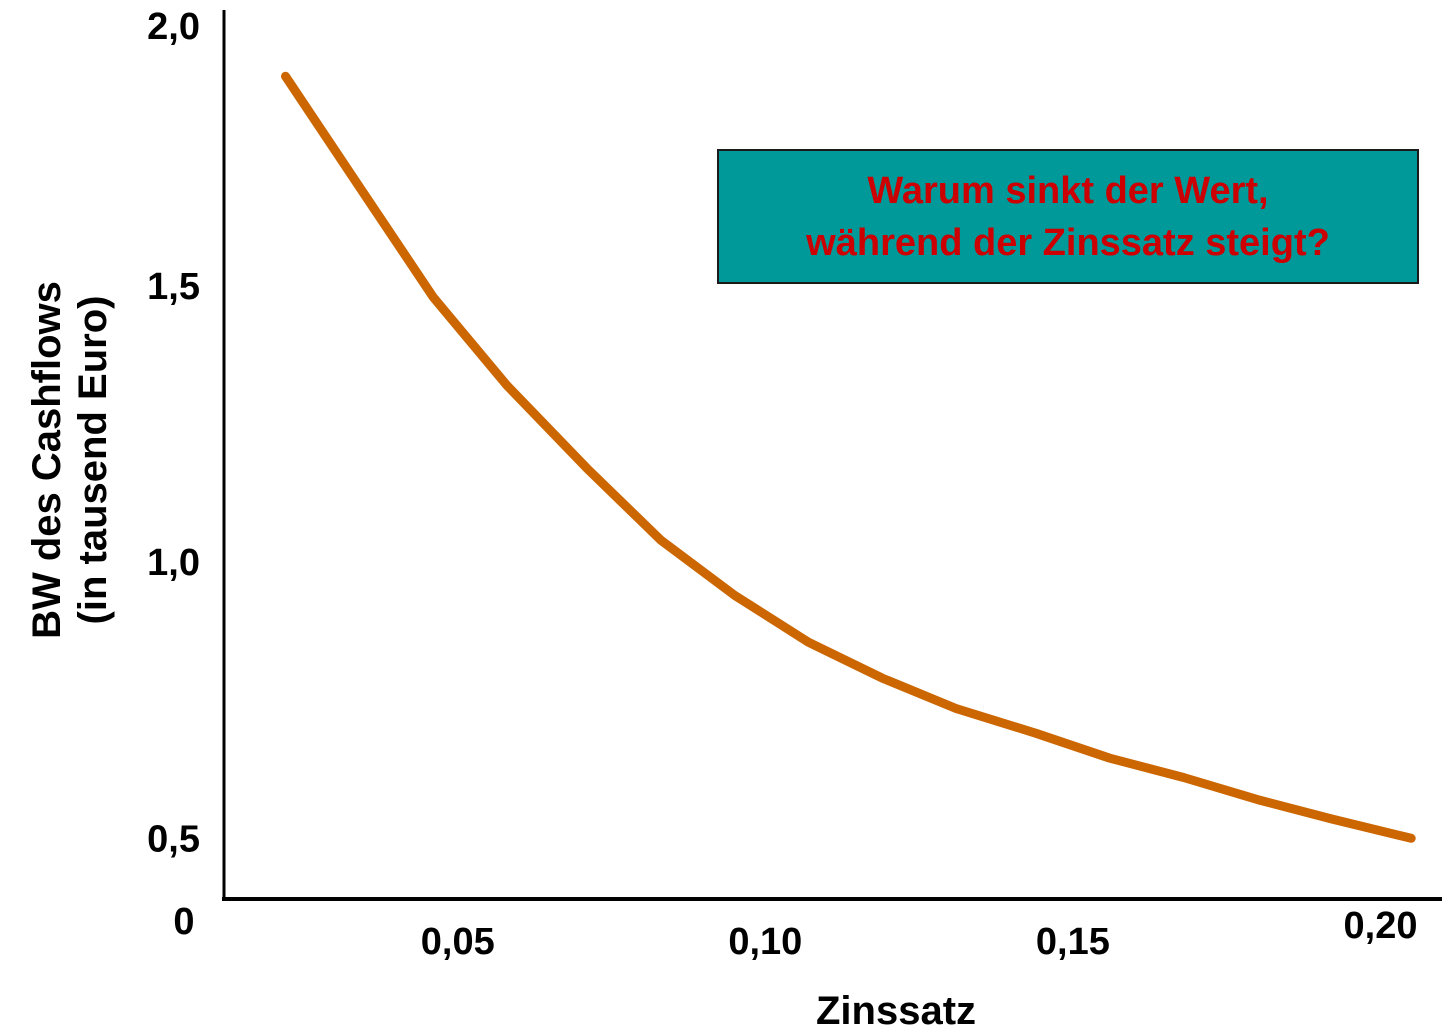 The image size is (1455, 1033). What do you see at coordinates (1068, 242) in the screenshot?
I see `annotation-line-2: während der Zinssatz steigt?` at bounding box center [1068, 242].